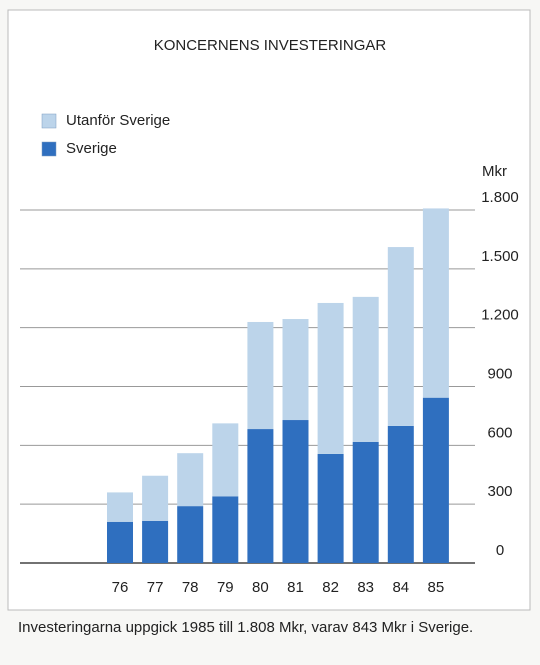 Image resolution: width=540 pixels, height=665 pixels. Describe the element at coordinates (120, 587) in the screenshot. I see `x-tick-label: 76` at that location.